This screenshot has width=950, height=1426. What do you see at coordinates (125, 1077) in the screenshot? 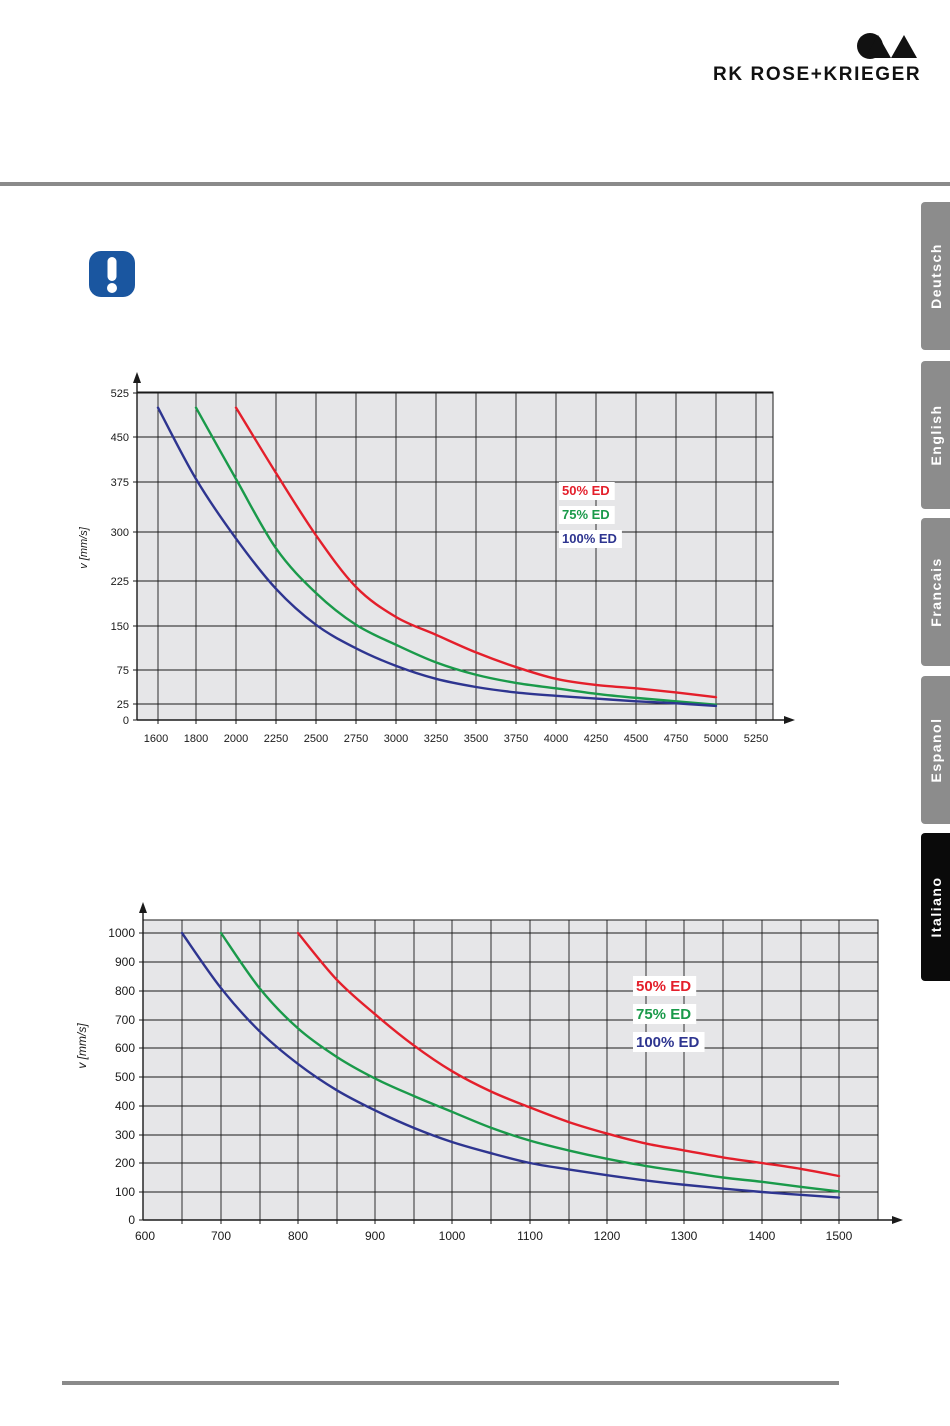
I see `y-tick-label: 500` at bounding box center [125, 1077].